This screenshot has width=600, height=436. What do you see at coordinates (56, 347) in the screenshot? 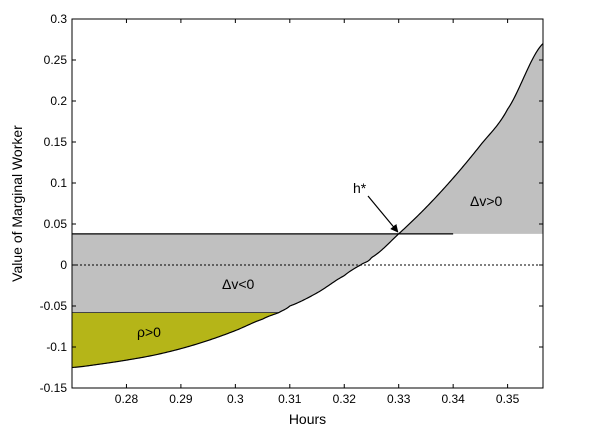
I see `y-tick-label: -0.1` at bounding box center [56, 347].